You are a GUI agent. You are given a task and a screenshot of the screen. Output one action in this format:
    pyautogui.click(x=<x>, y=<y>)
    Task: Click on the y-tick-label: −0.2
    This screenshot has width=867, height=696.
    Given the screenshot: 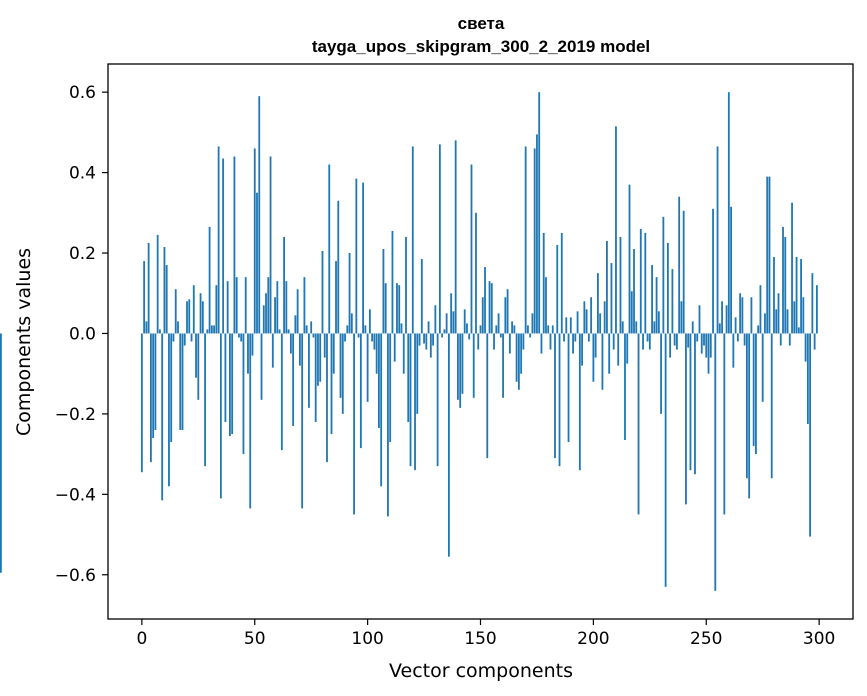 What is the action you would take?
    pyautogui.click(x=75, y=415)
    